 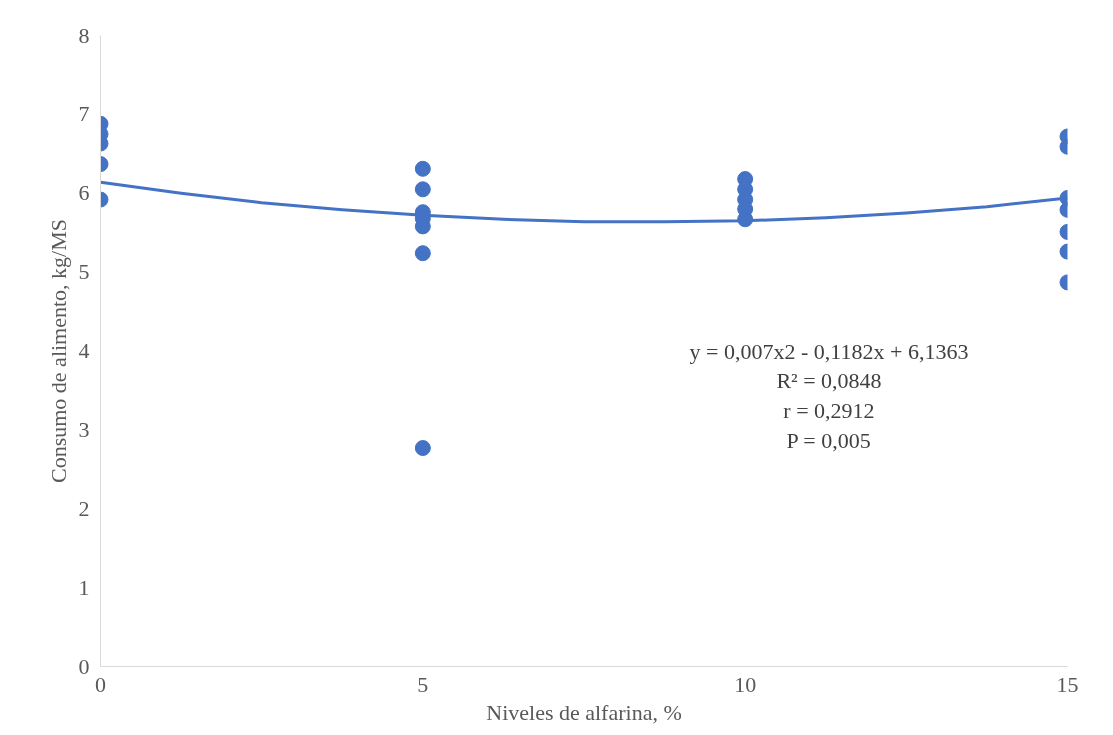 What do you see at coordinates (829, 411) in the screenshot?
I see `annotation: r = 0,2912` at bounding box center [829, 411].